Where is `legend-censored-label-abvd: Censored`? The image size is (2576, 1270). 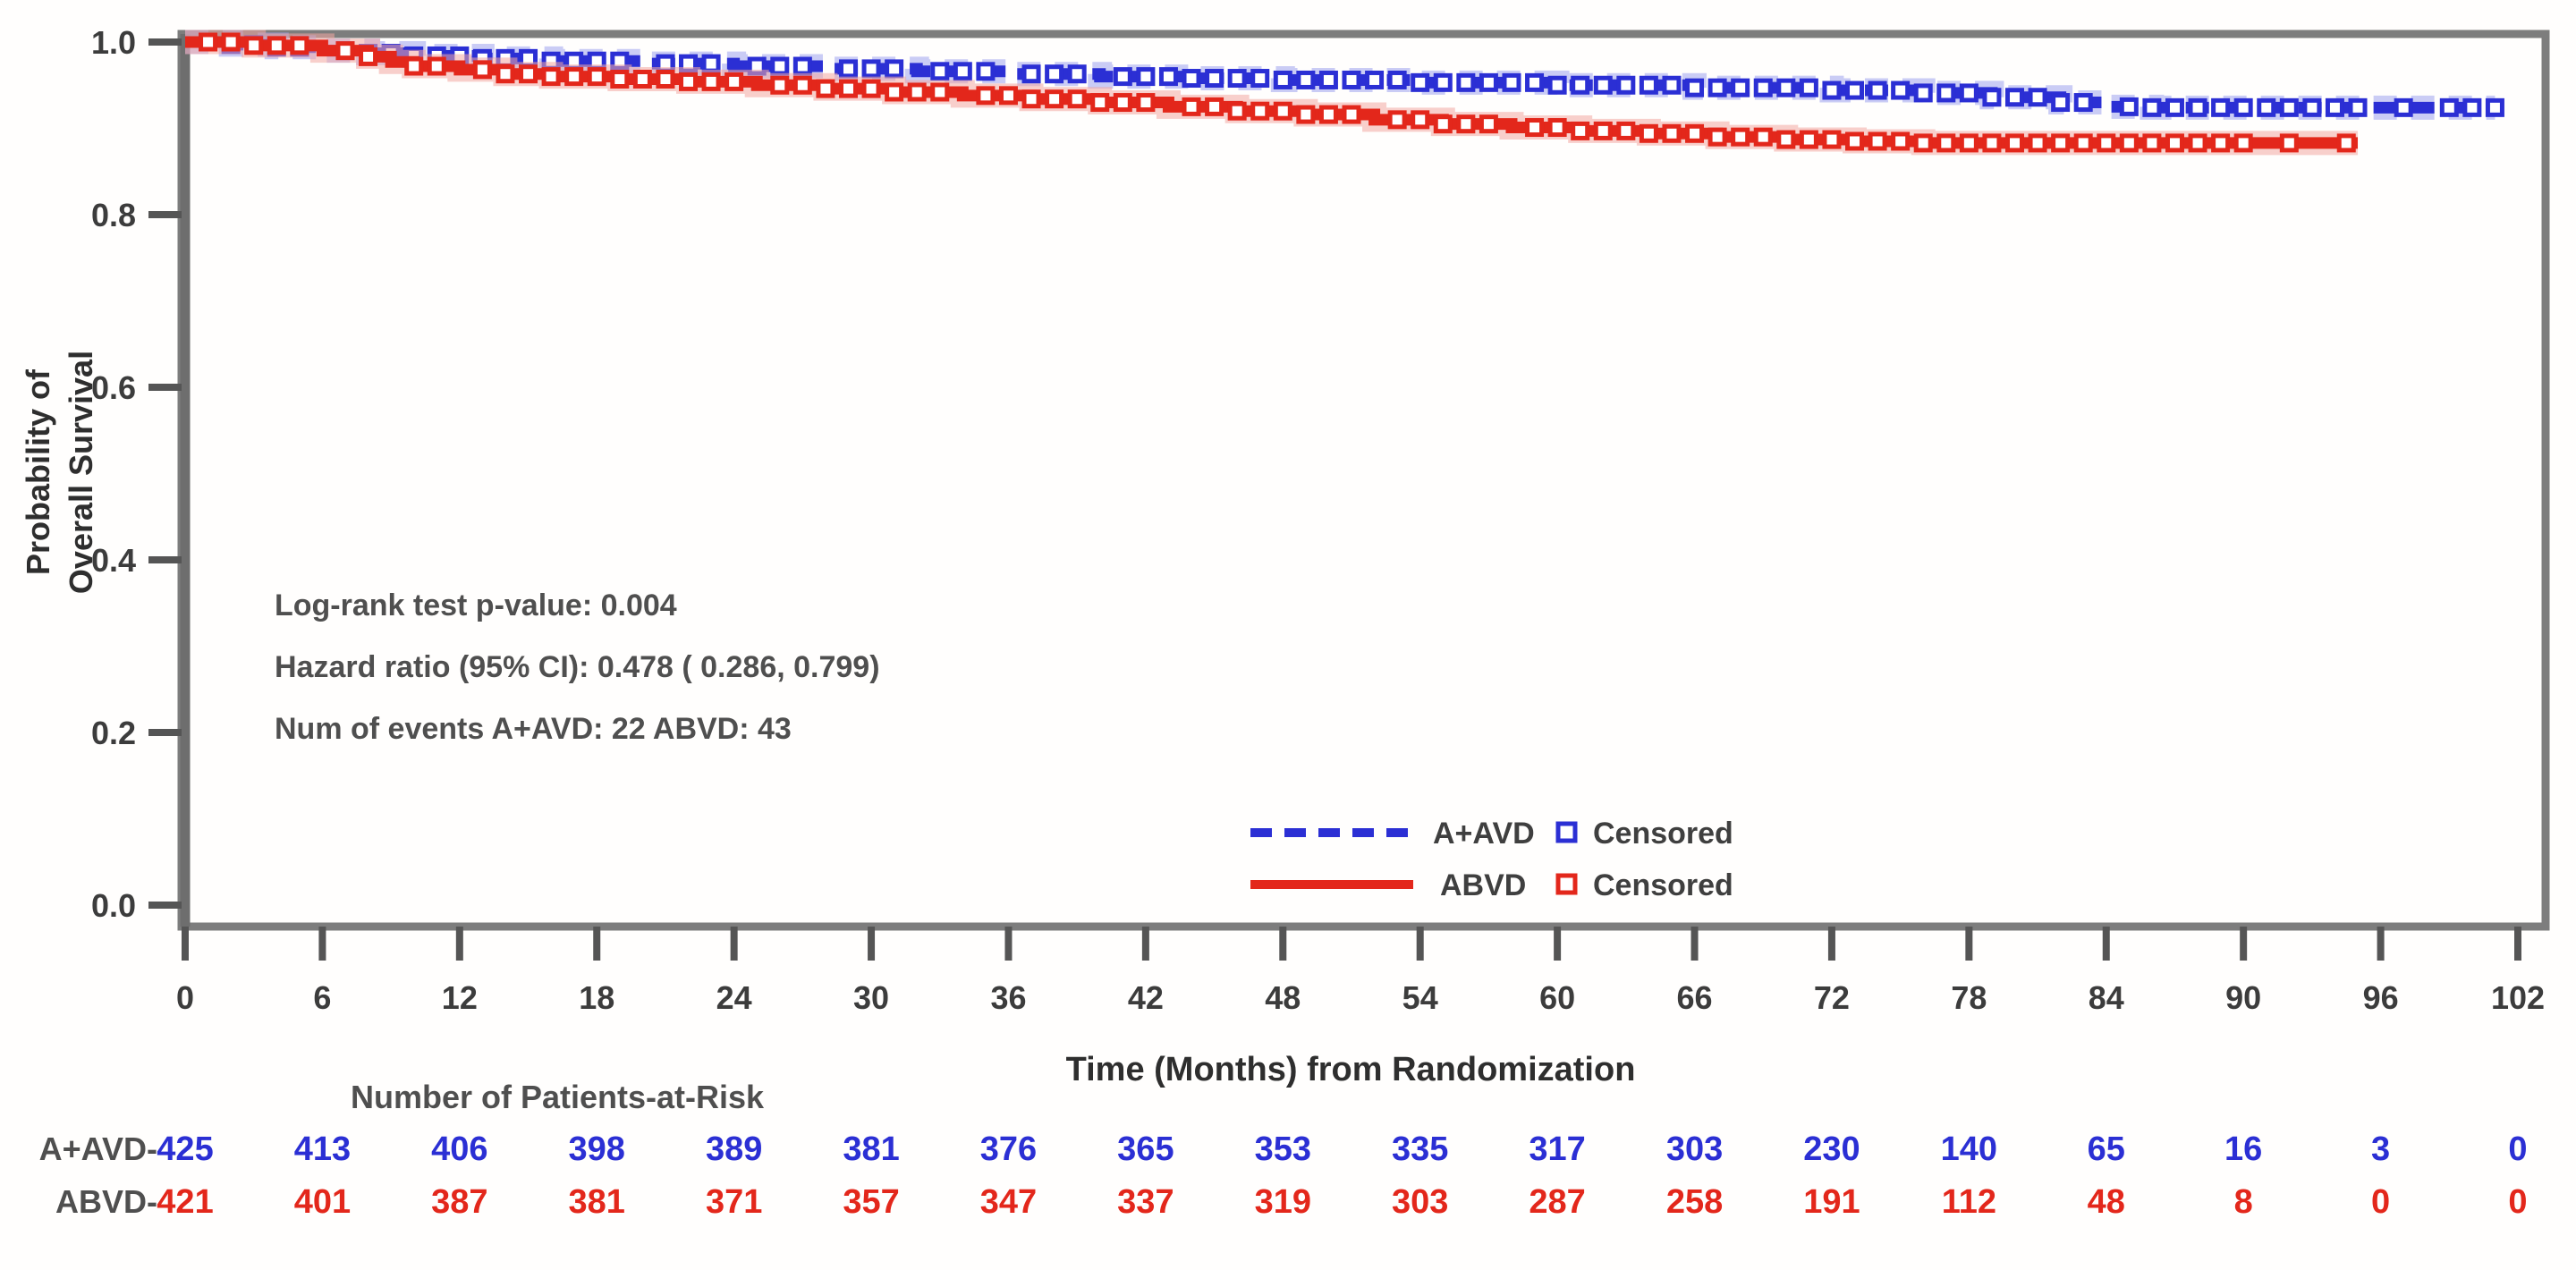
legend-censored-label-abvd: Censored is located at coordinates (1663, 885).